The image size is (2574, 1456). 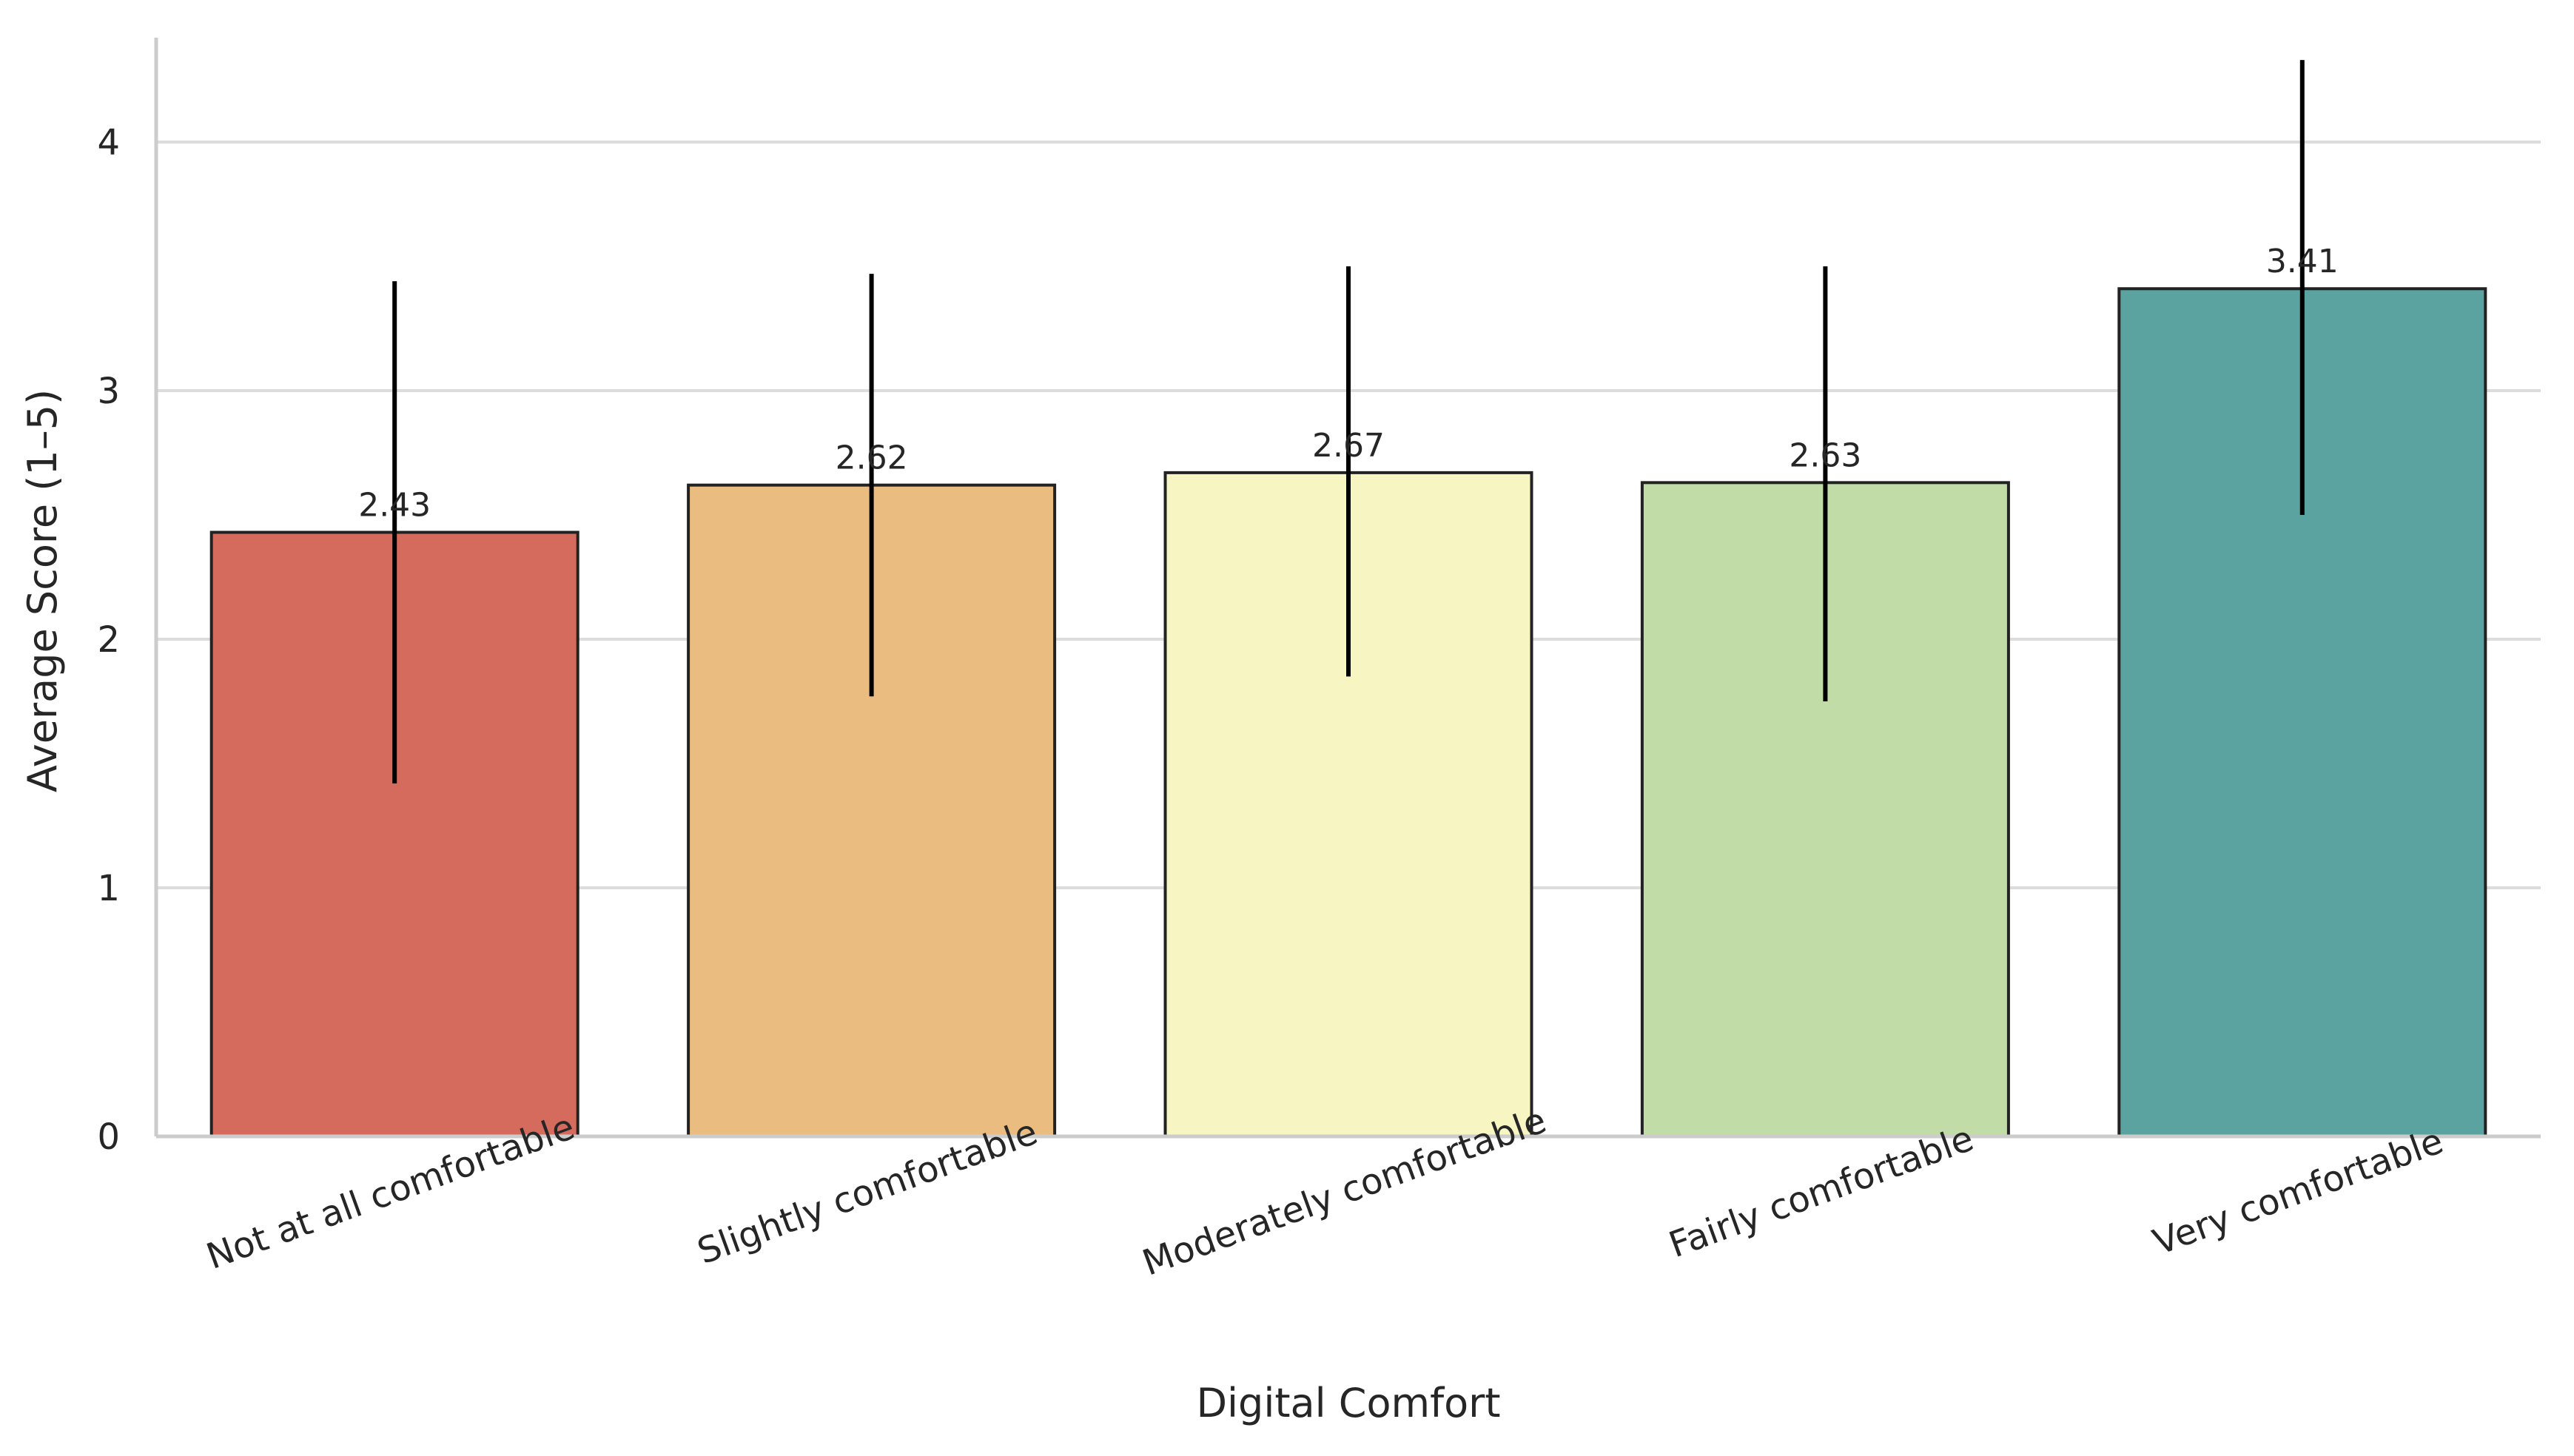 I want to click on value-label: 3.41, so click(x=2302, y=261).